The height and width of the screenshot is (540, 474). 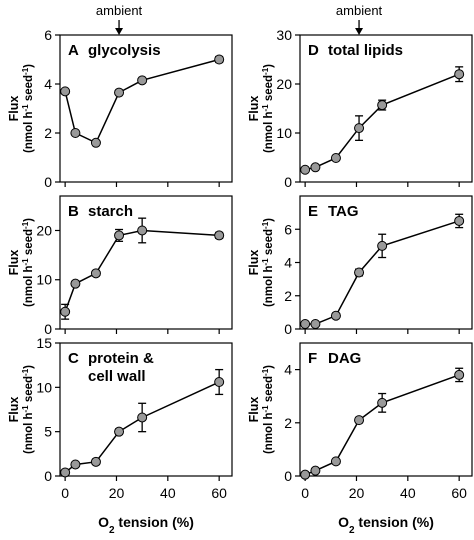 I want to click on panel-b-ylabel-unit-part: -1, so click(x=25, y=262).